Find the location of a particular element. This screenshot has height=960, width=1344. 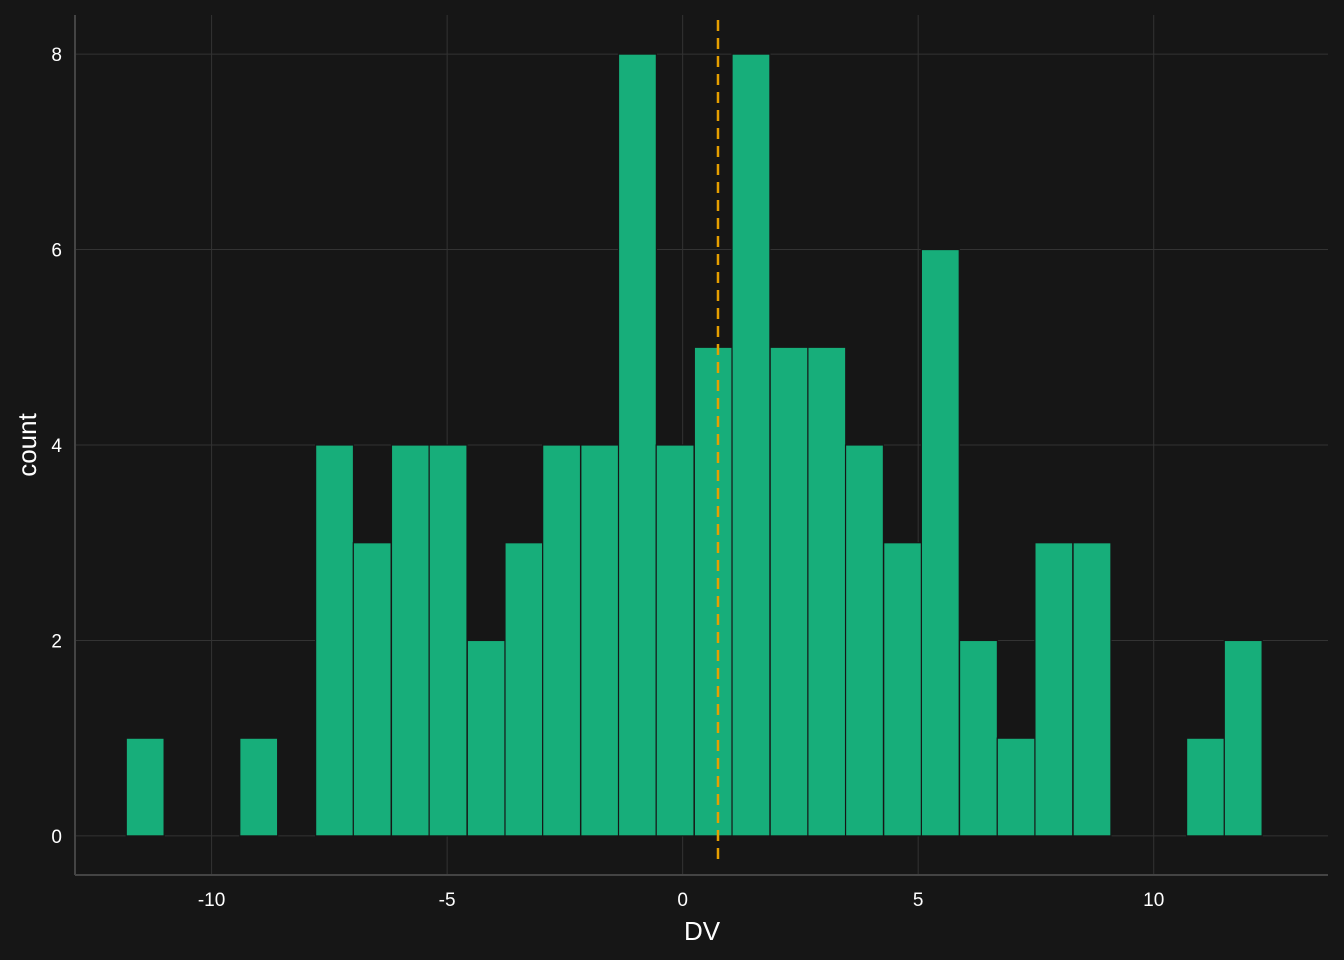

x-tick-label: 5 is located at coordinates (918, 900).